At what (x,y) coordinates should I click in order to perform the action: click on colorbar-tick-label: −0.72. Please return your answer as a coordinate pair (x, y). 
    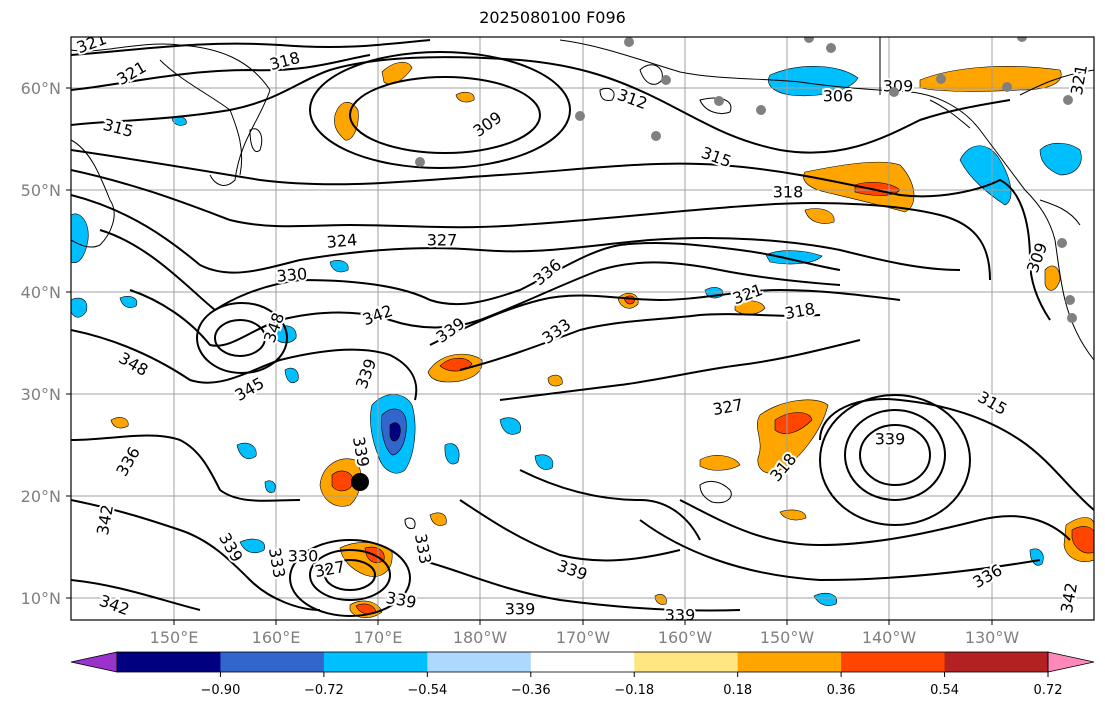
    Looking at the image, I should click on (324, 690).